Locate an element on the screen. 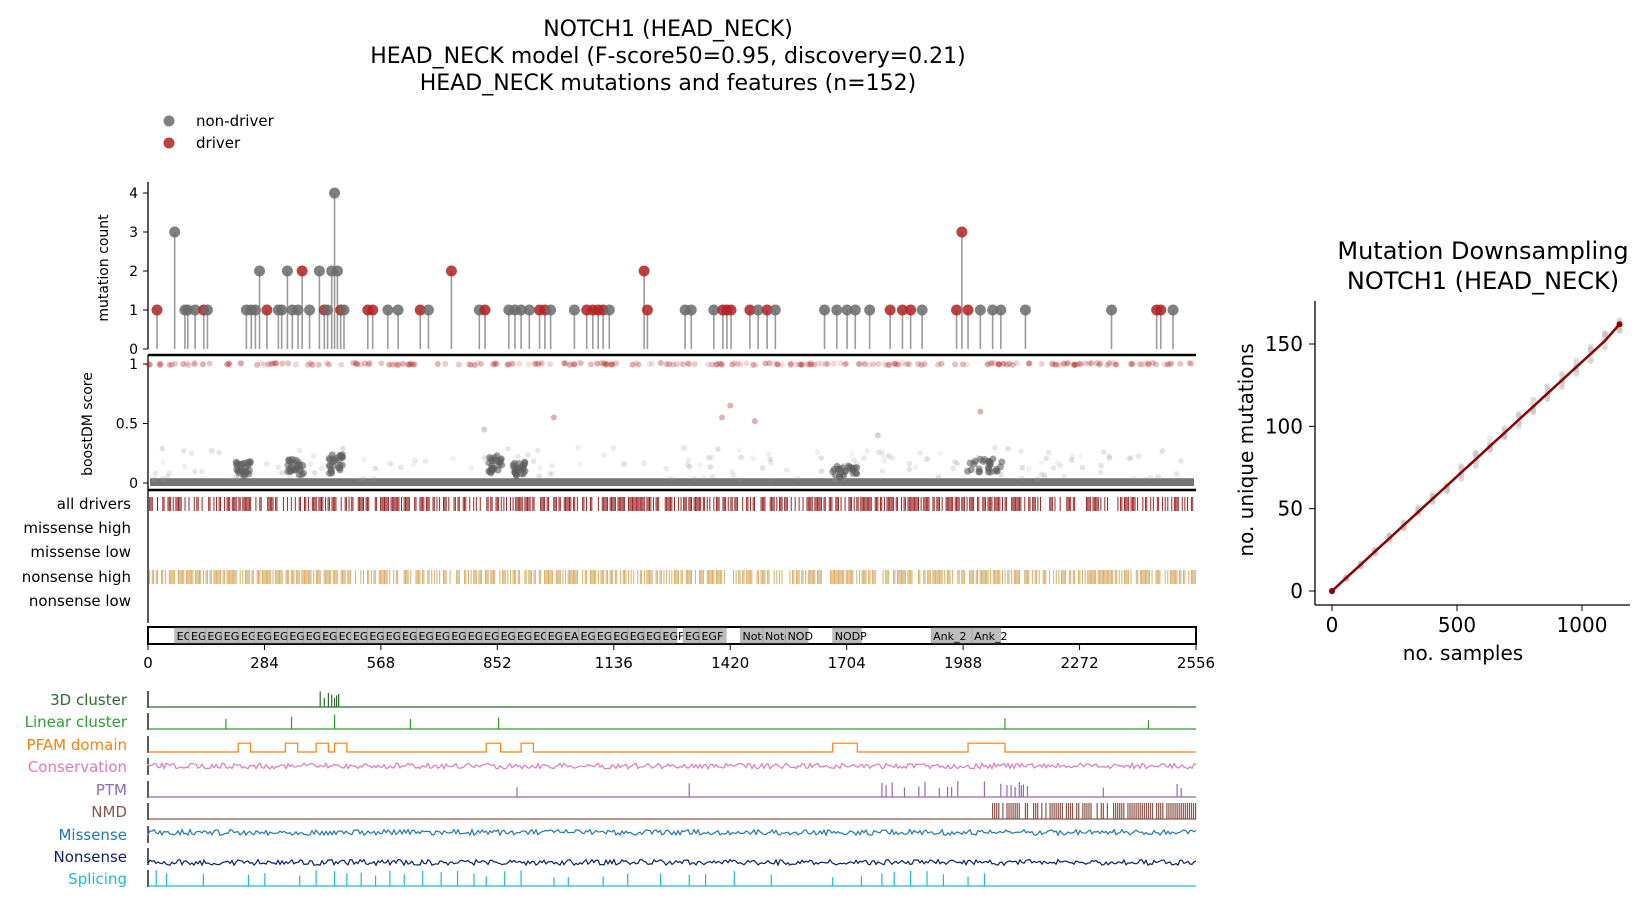 Image resolution: width=1651 pixels, height=906 pixels. score-ytick-label: 1 is located at coordinates (133, 365).